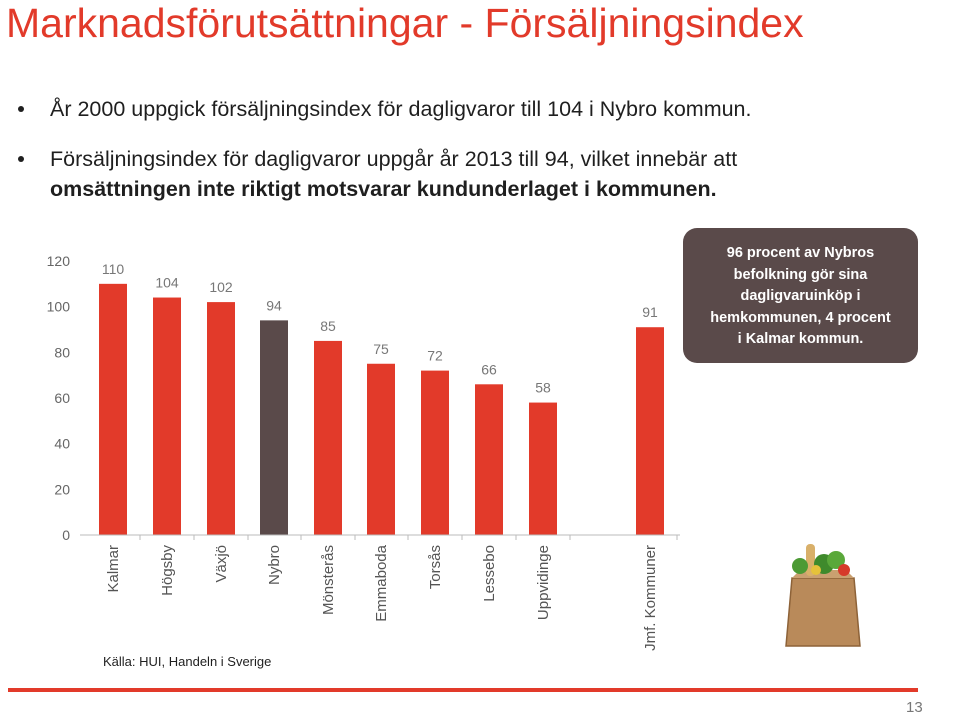 Image resolution: width=960 pixels, height=717 pixels. Describe the element at coordinates (59, 261) in the screenshot. I see `y-tick-label: 120` at that location.